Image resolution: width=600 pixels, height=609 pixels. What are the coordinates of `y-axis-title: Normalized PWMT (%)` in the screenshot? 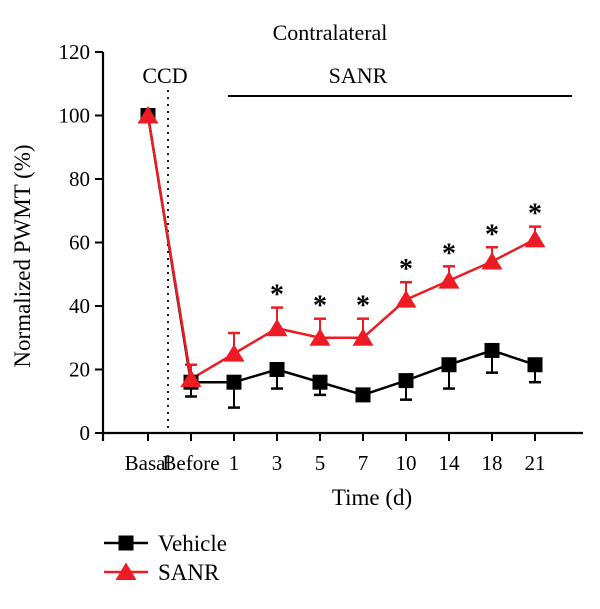 It's located at (22, 255).